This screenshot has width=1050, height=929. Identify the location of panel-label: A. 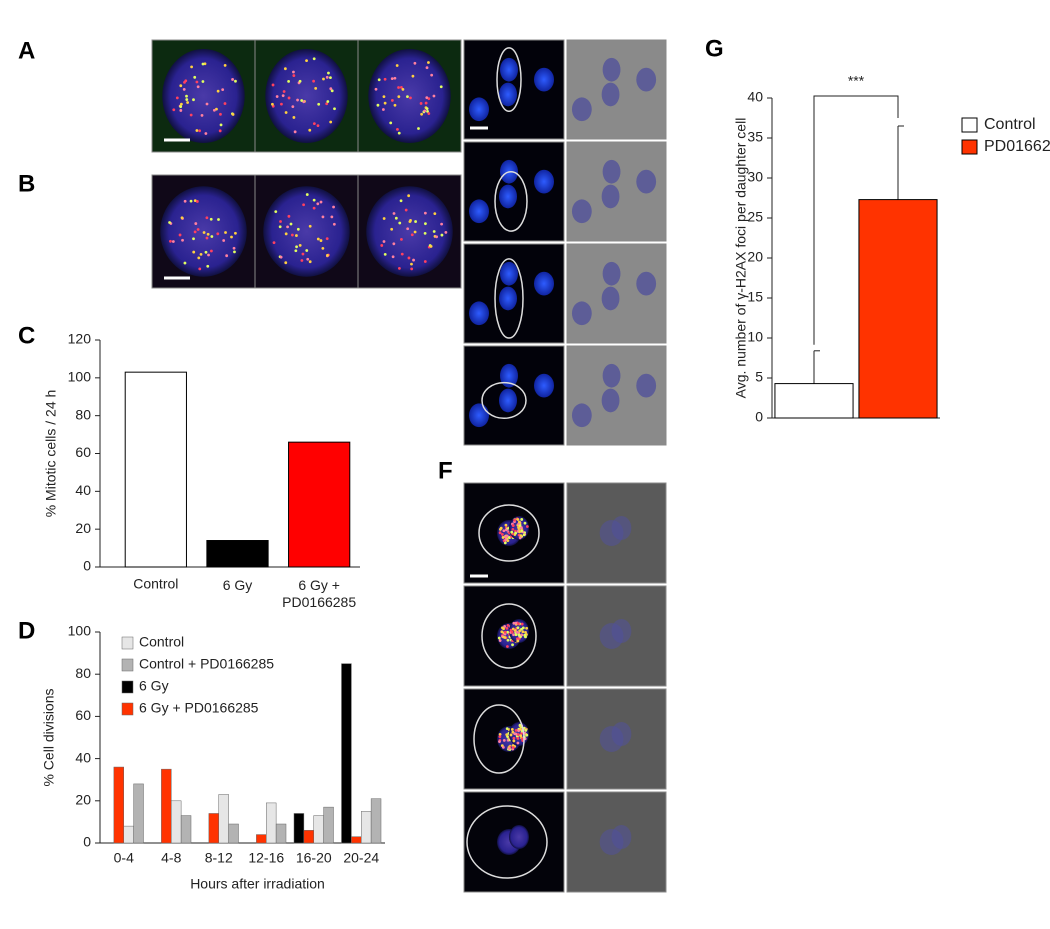
(26, 50).